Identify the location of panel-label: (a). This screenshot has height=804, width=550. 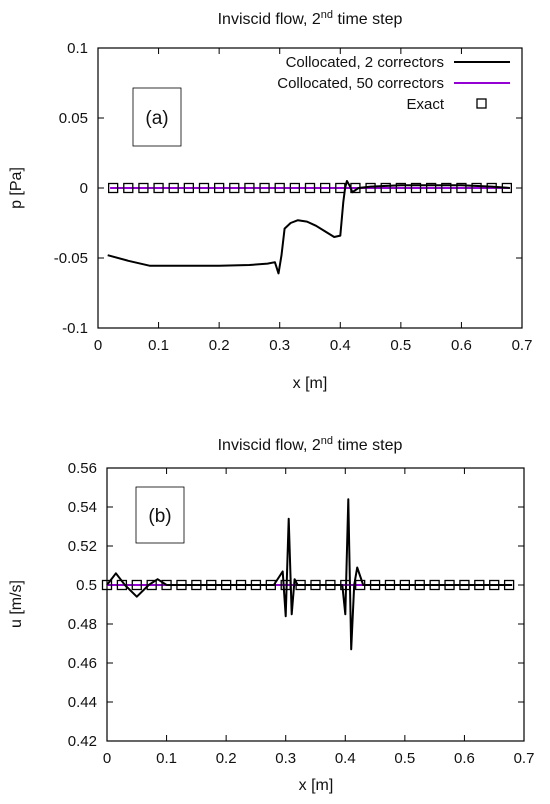
(156, 118).